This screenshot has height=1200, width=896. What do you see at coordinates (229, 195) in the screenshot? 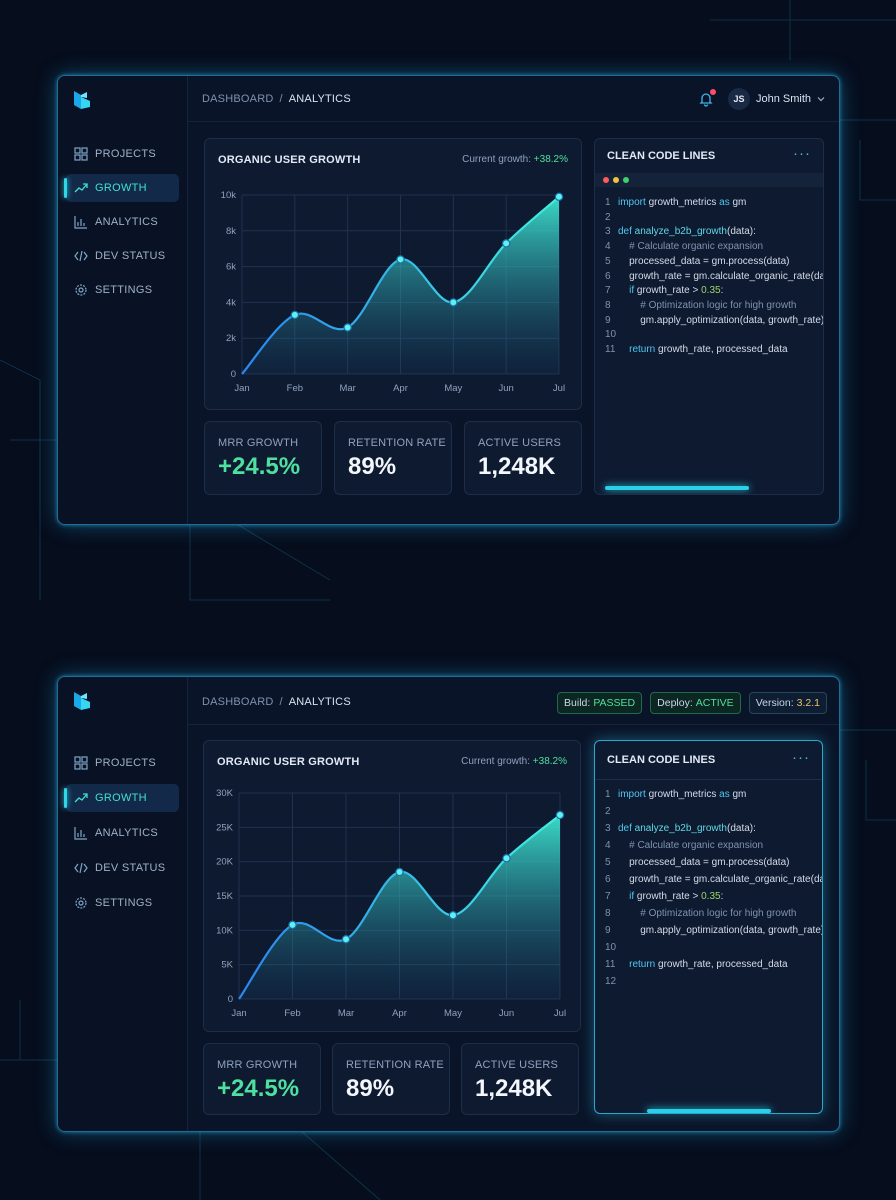
I see `y-tick-label: 10k` at bounding box center [229, 195].